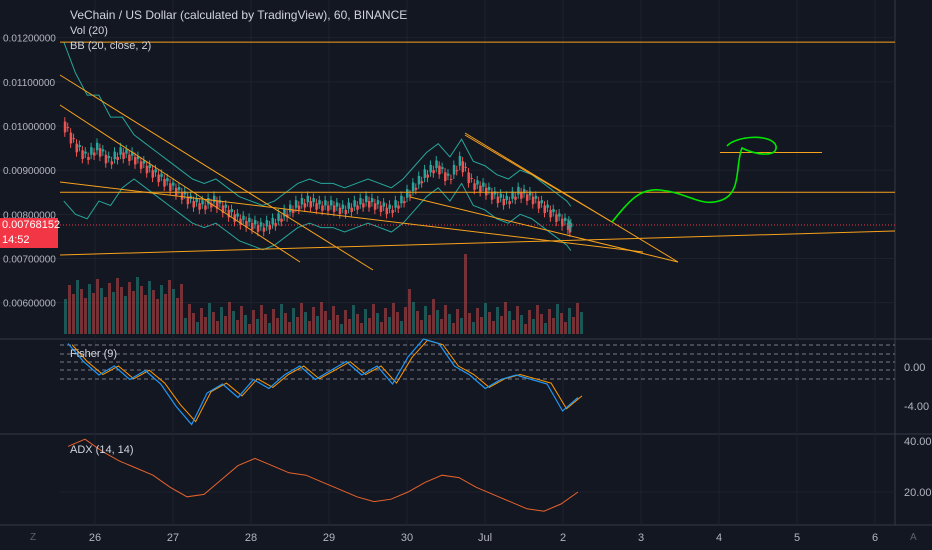 The width and height of the screenshot is (932, 550). Describe the element at coordinates (89, 31) in the screenshot. I see `volume-indicator-label: Vol (20)` at that location.